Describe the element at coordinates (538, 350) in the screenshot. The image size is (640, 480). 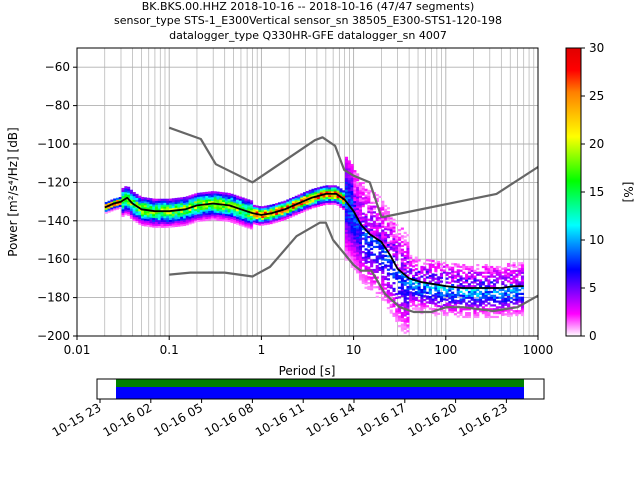
I see `x-tick-label: 1000` at that location.